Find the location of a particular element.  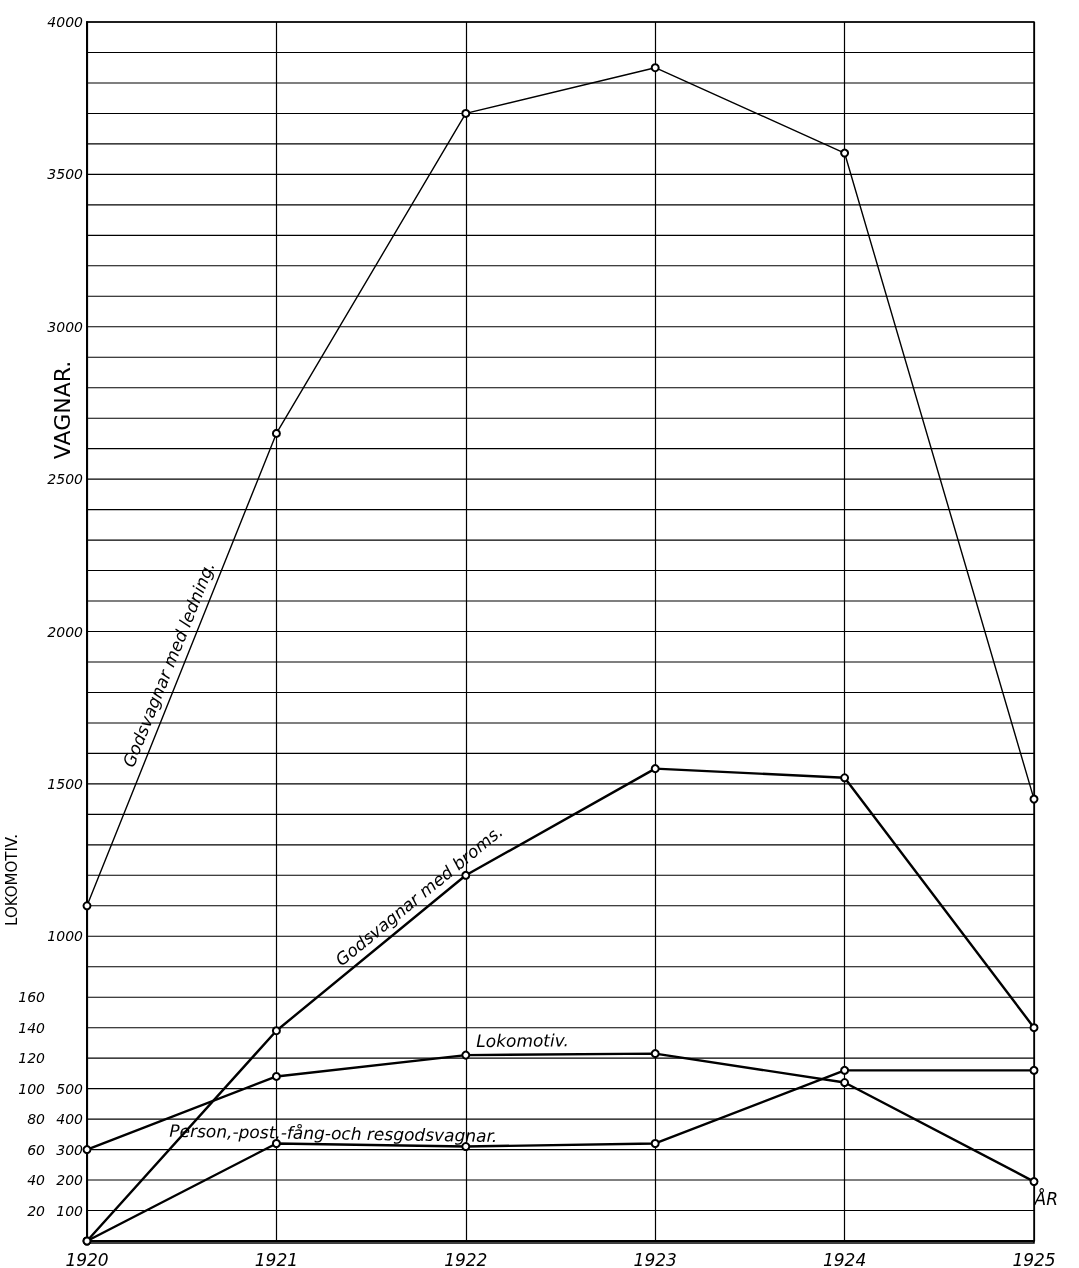

y-tick-label: 200 is located at coordinates (70, 1180).